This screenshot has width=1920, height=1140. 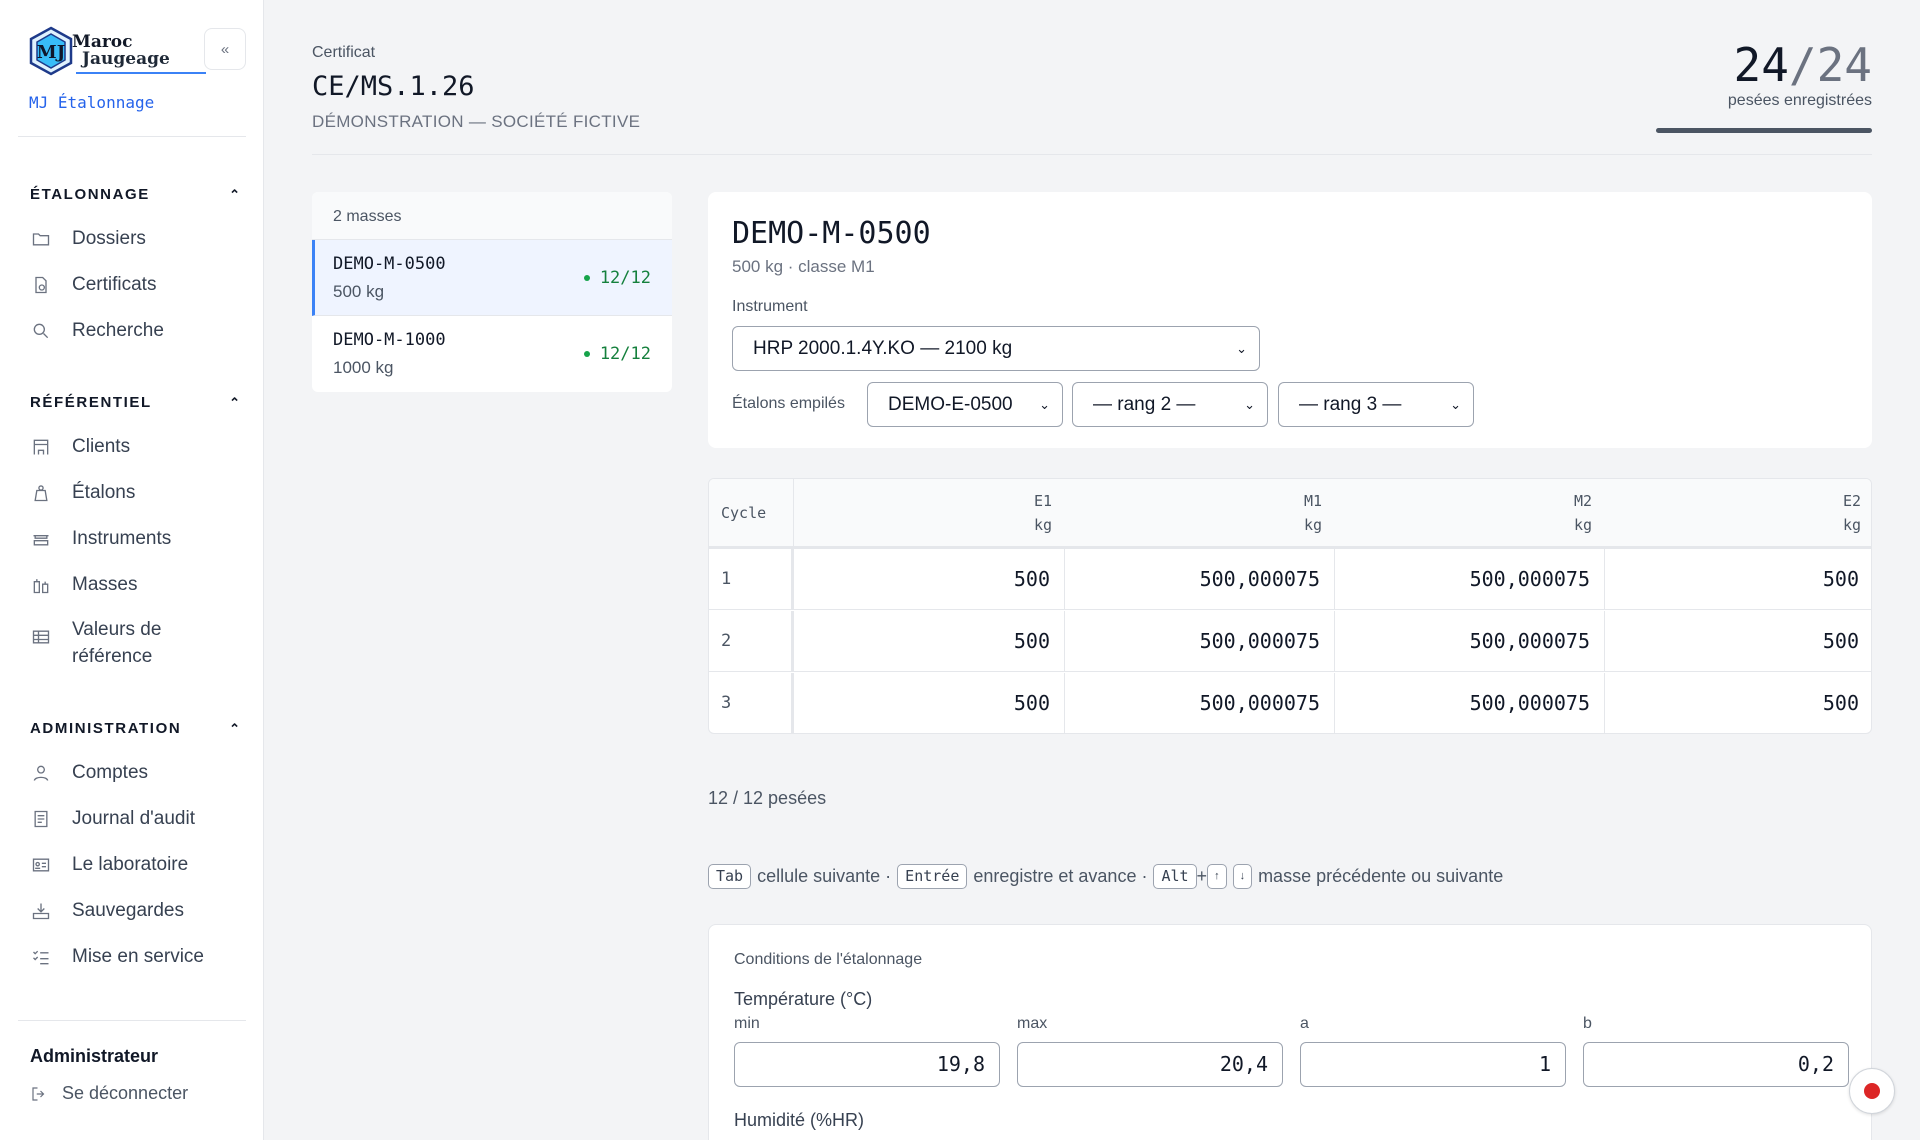 What do you see at coordinates (140, 864) in the screenshot?
I see `nav-item-laboratoire: Le laboratoire` at bounding box center [140, 864].